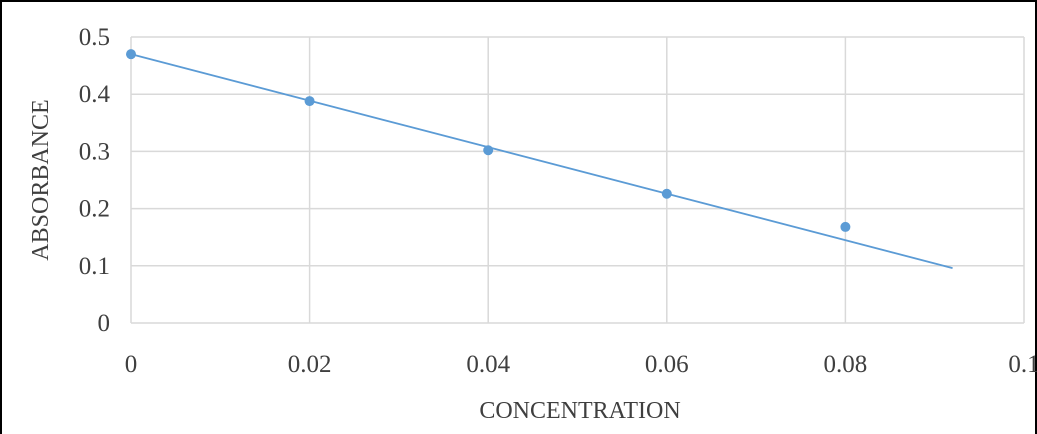 This screenshot has width=1037, height=434. I want to click on x-tick-label: 0.06, so click(667, 364).